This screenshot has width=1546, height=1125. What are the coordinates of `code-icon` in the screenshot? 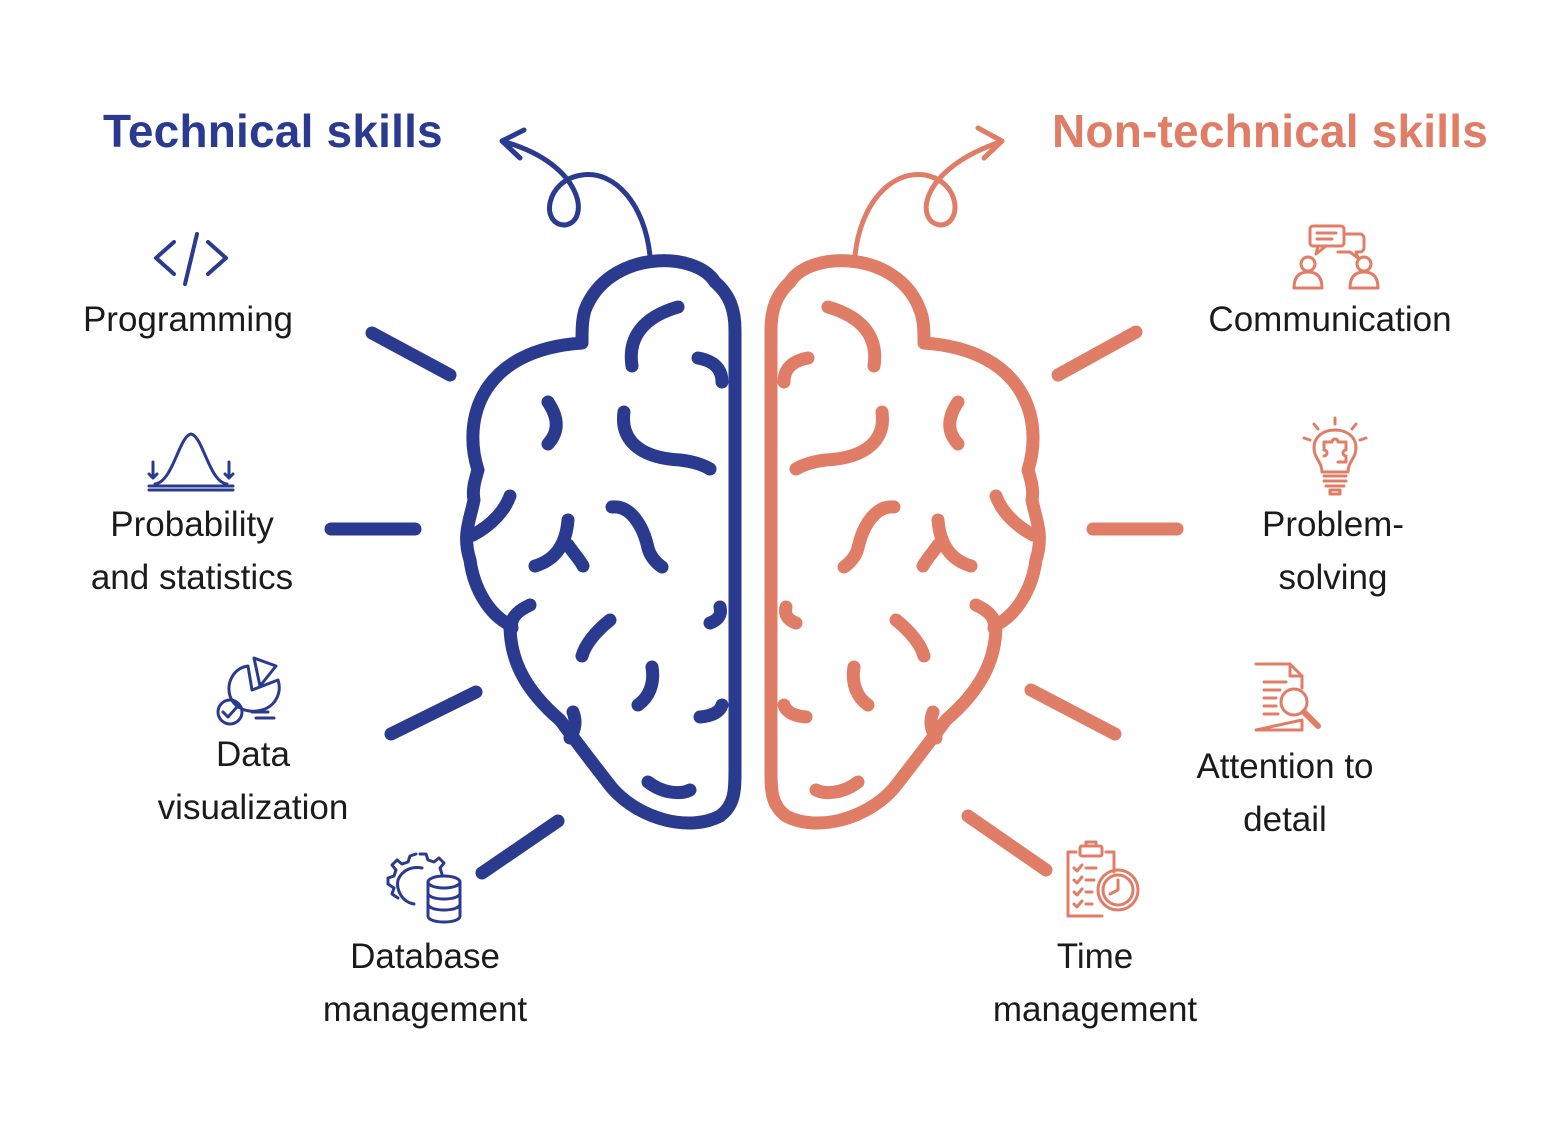 It's located at (191, 259).